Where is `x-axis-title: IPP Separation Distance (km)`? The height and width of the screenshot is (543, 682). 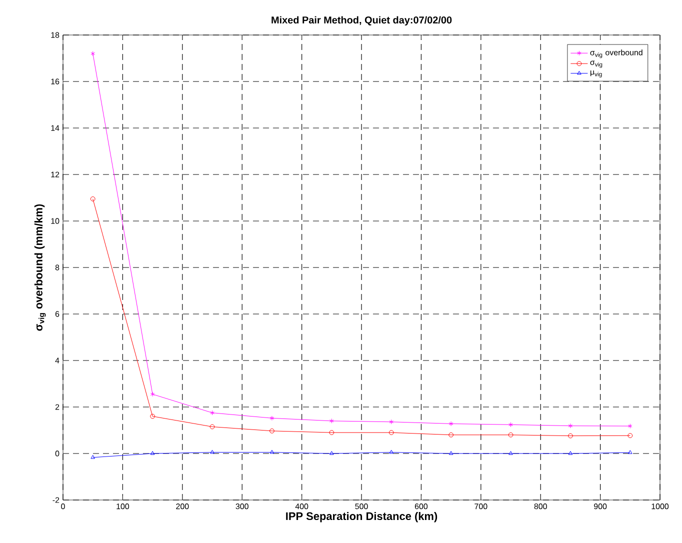
x-axis-title: IPP Separation Distance (km) is located at coordinates (362, 517).